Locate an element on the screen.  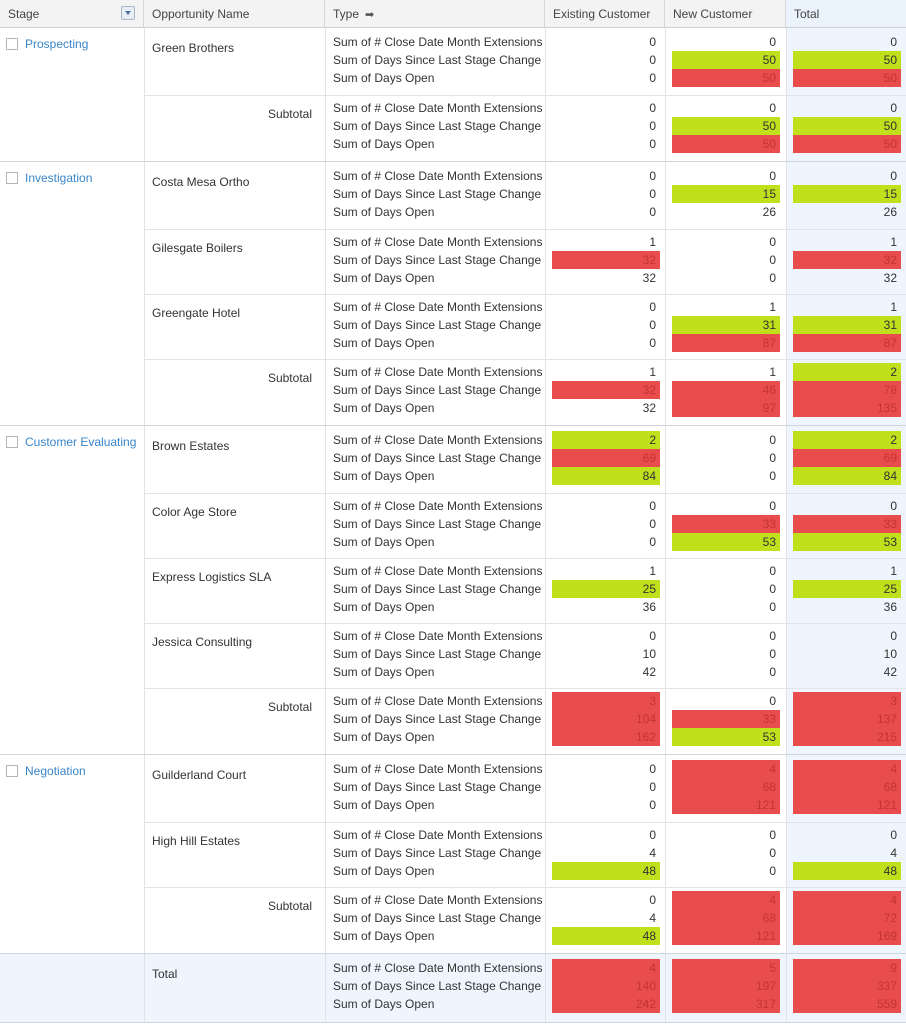
total-value: 337 is located at coordinates (847, 986).